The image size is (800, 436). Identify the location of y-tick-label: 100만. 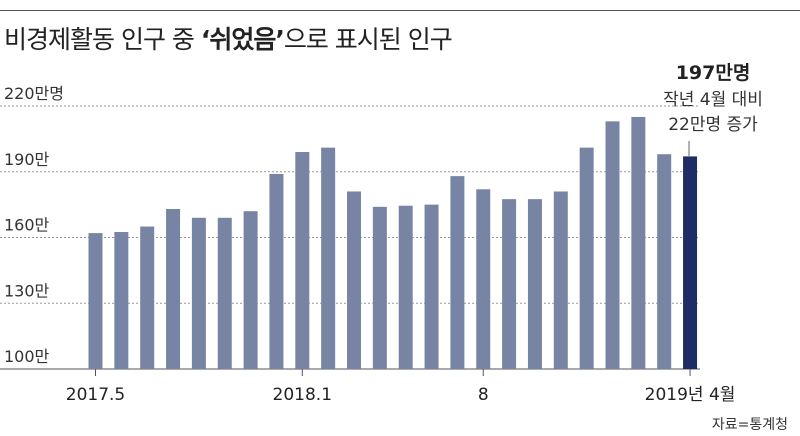
(27, 356).